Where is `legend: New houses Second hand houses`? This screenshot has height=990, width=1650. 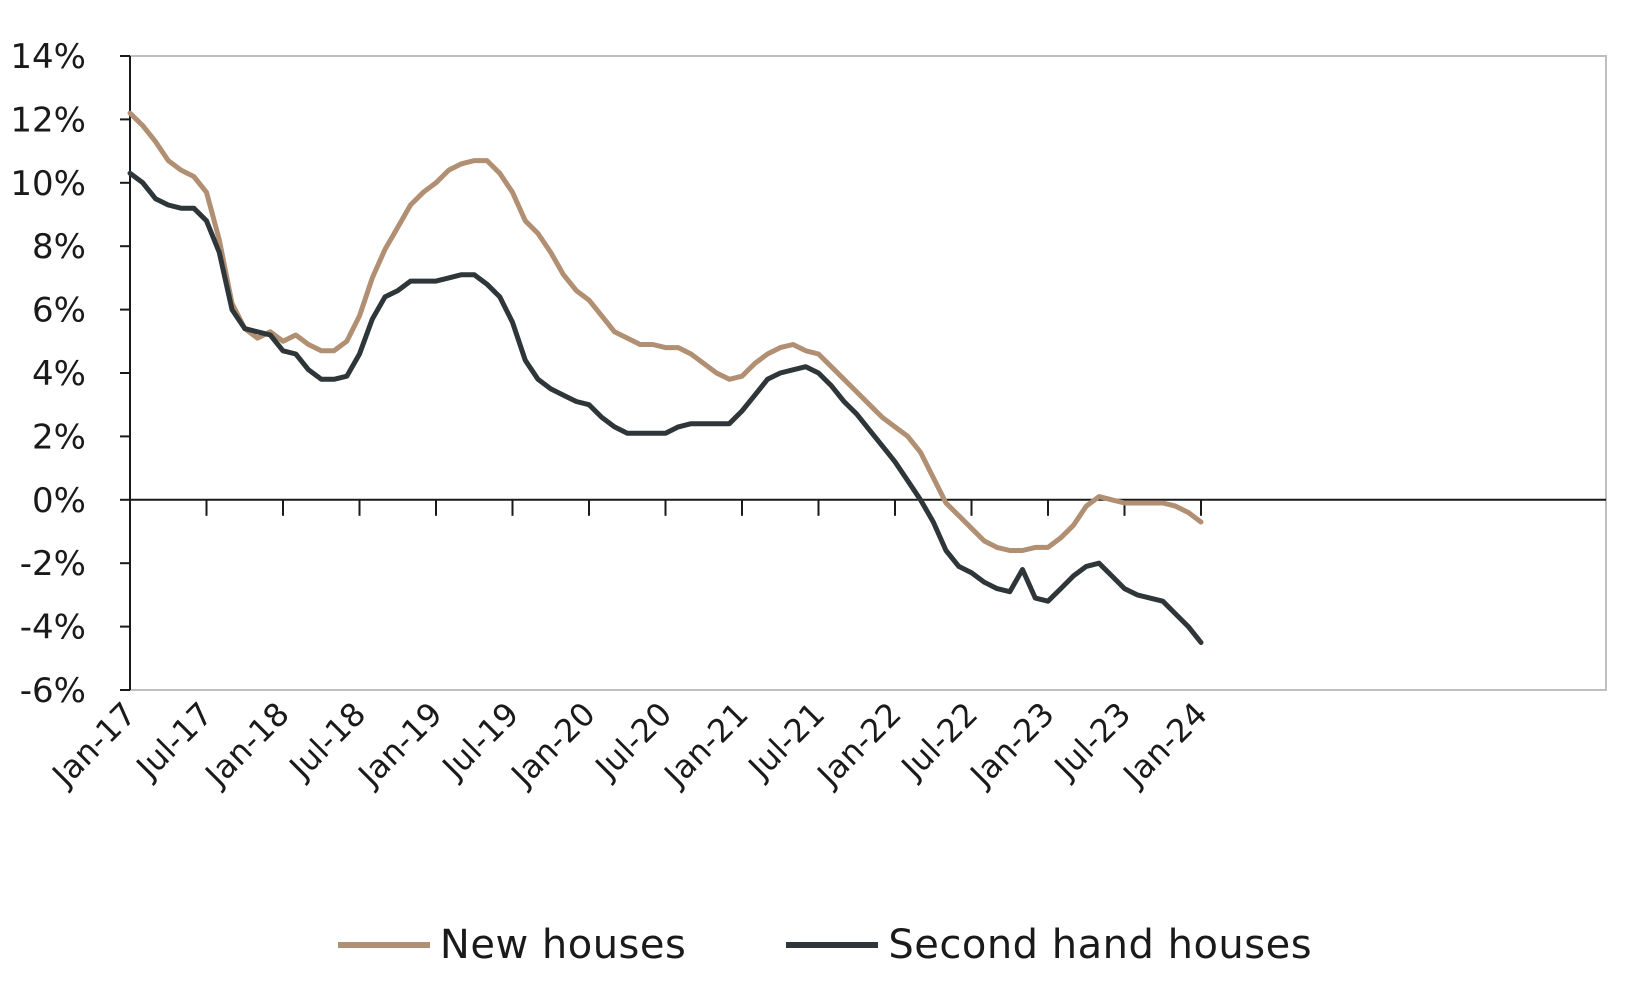
legend: New houses Second hand houses is located at coordinates (825, 945).